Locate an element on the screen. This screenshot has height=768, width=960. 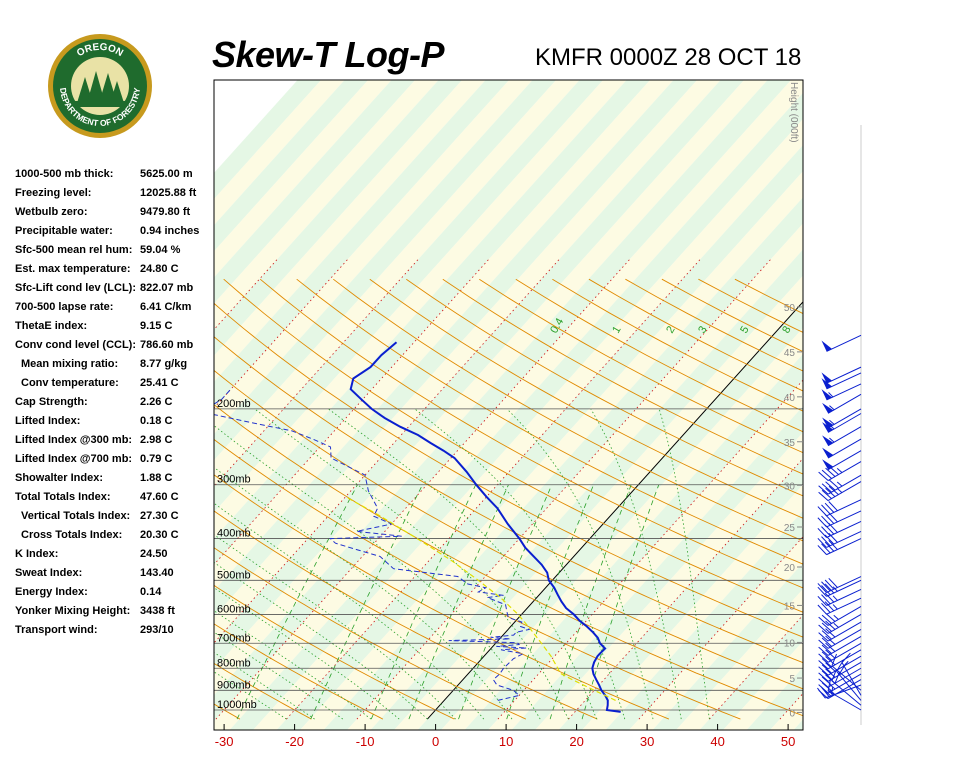
pressure-label: 700mb is located at coordinates (234, 638).